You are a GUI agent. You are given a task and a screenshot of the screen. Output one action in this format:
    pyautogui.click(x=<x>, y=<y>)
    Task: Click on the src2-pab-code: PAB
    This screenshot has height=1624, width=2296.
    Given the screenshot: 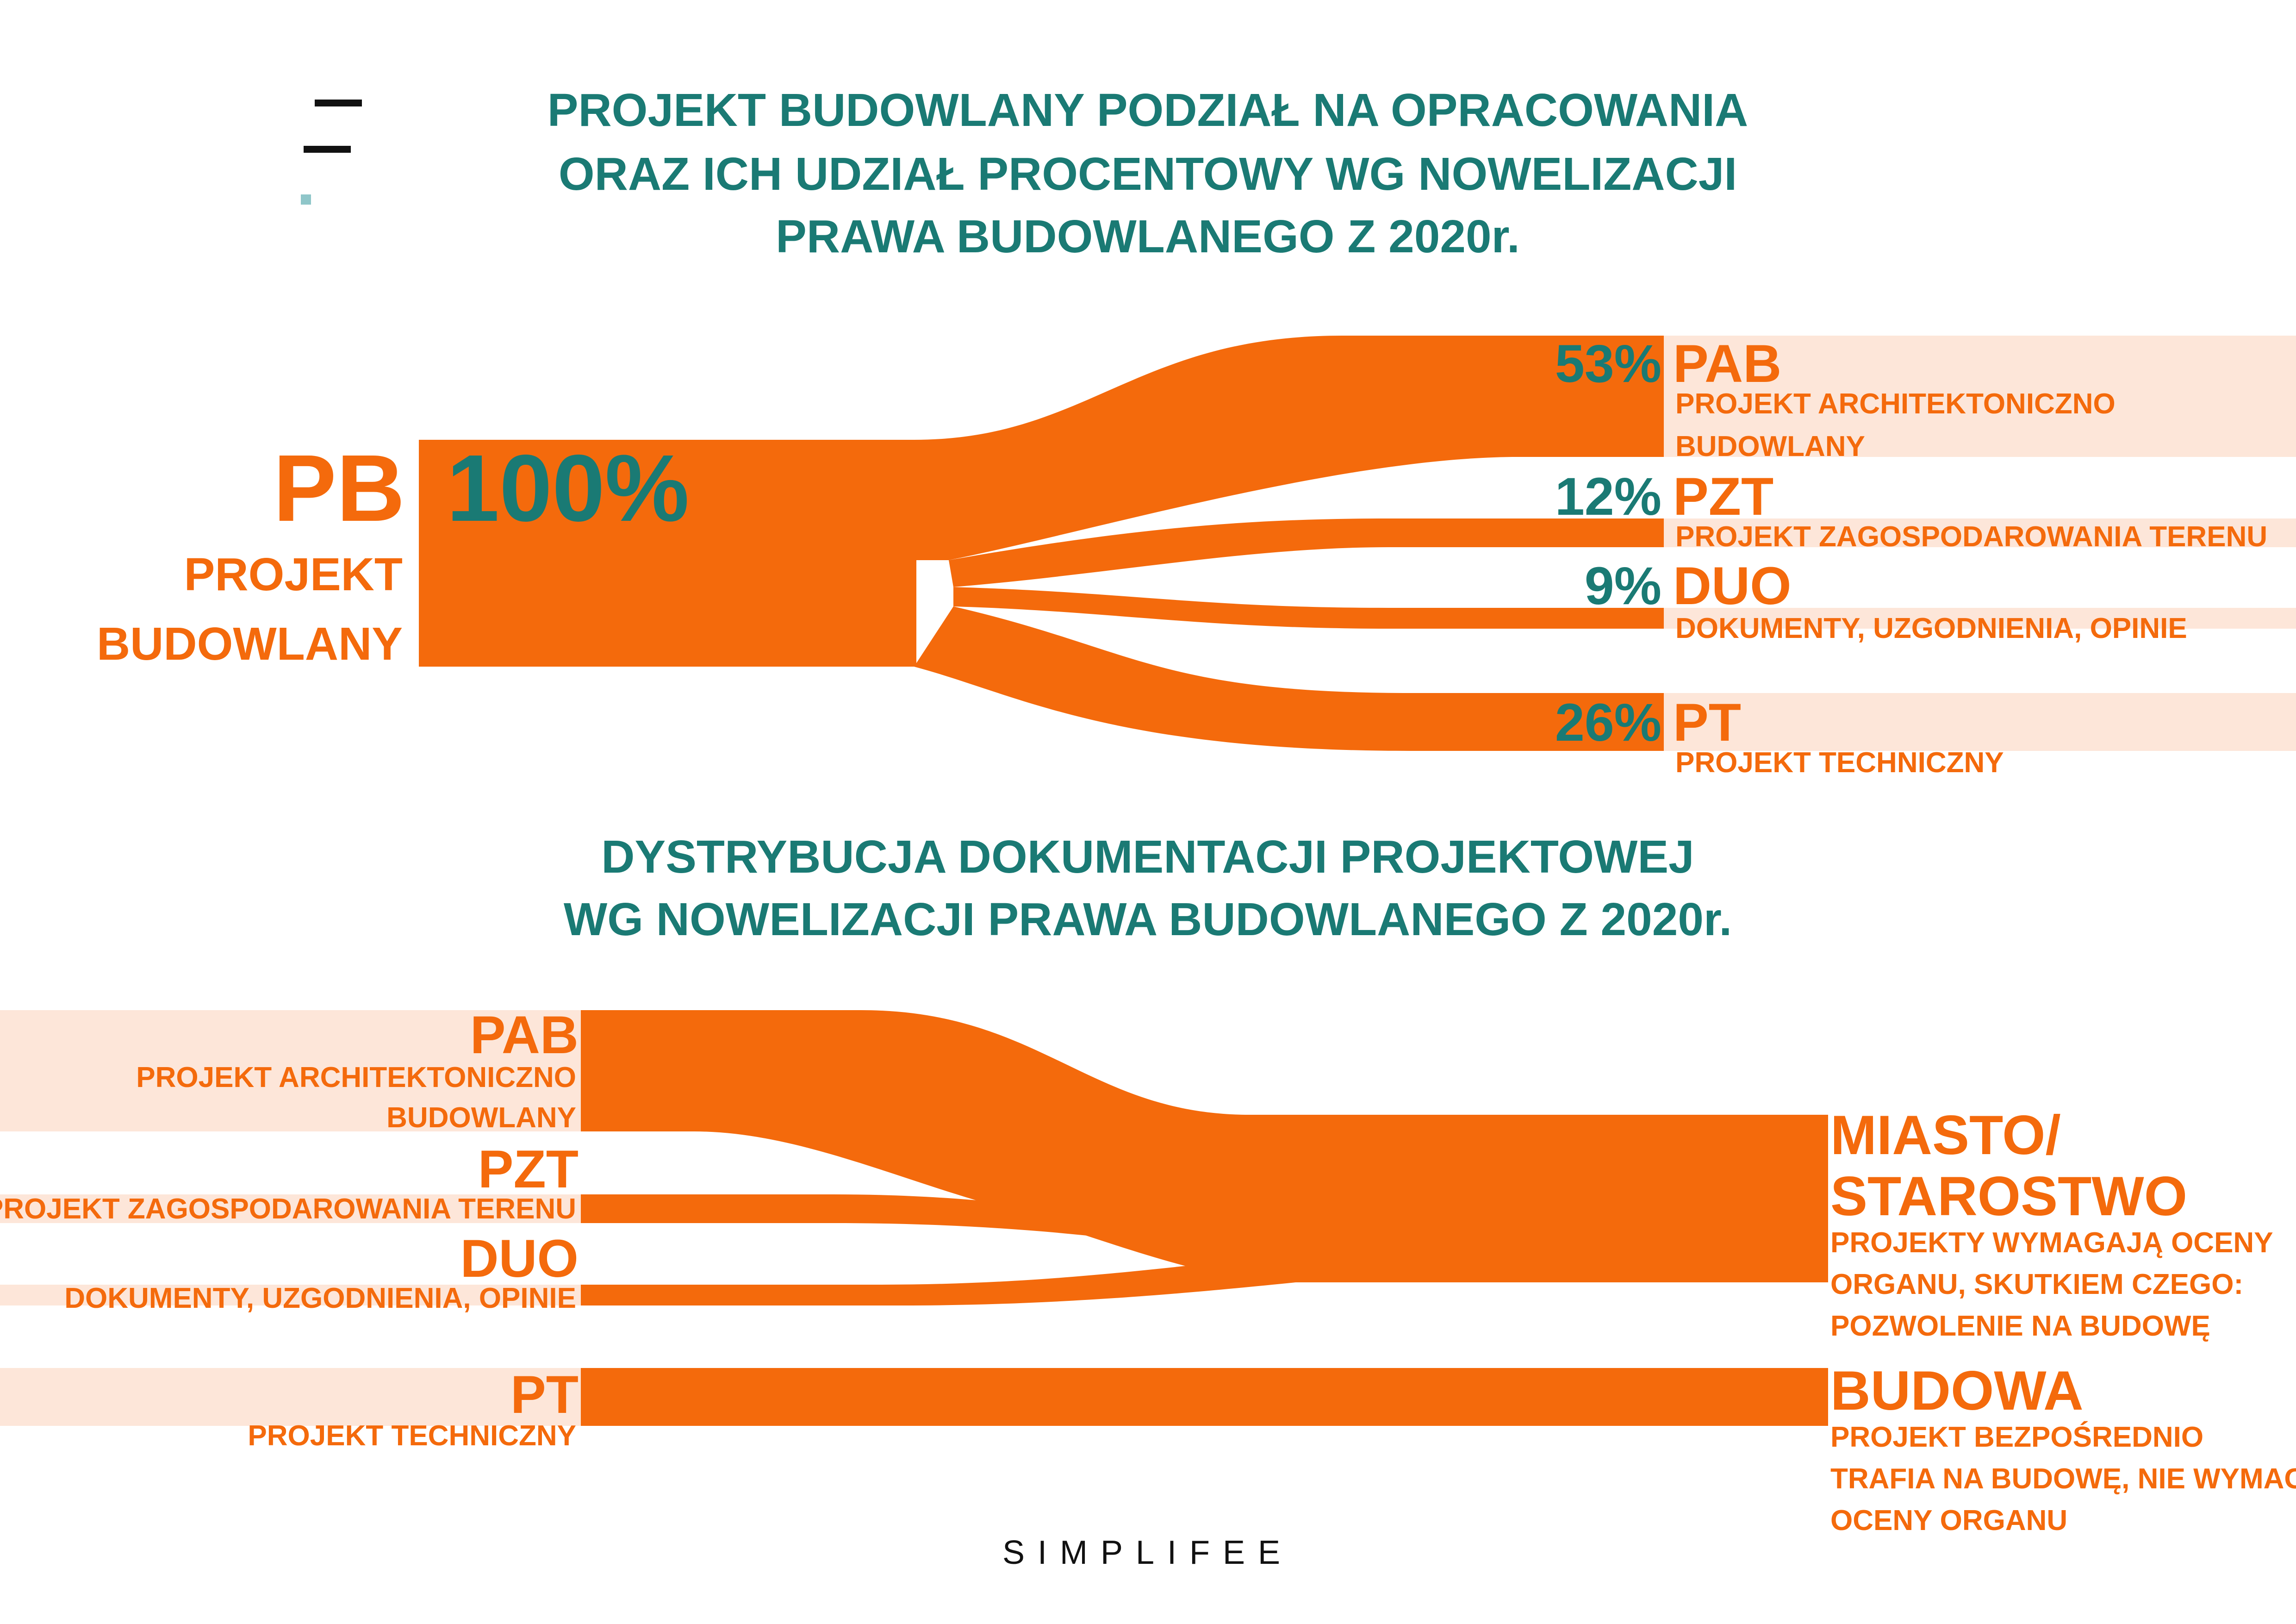 What is the action you would take?
    pyautogui.click(x=524, y=1035)
    